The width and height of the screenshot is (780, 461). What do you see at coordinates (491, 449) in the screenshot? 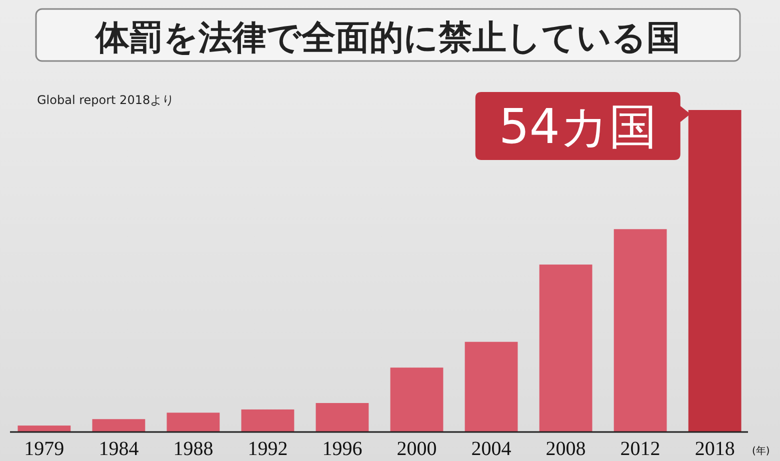
I see `x-tick-label: 2004` at bounding box center [491, 449].